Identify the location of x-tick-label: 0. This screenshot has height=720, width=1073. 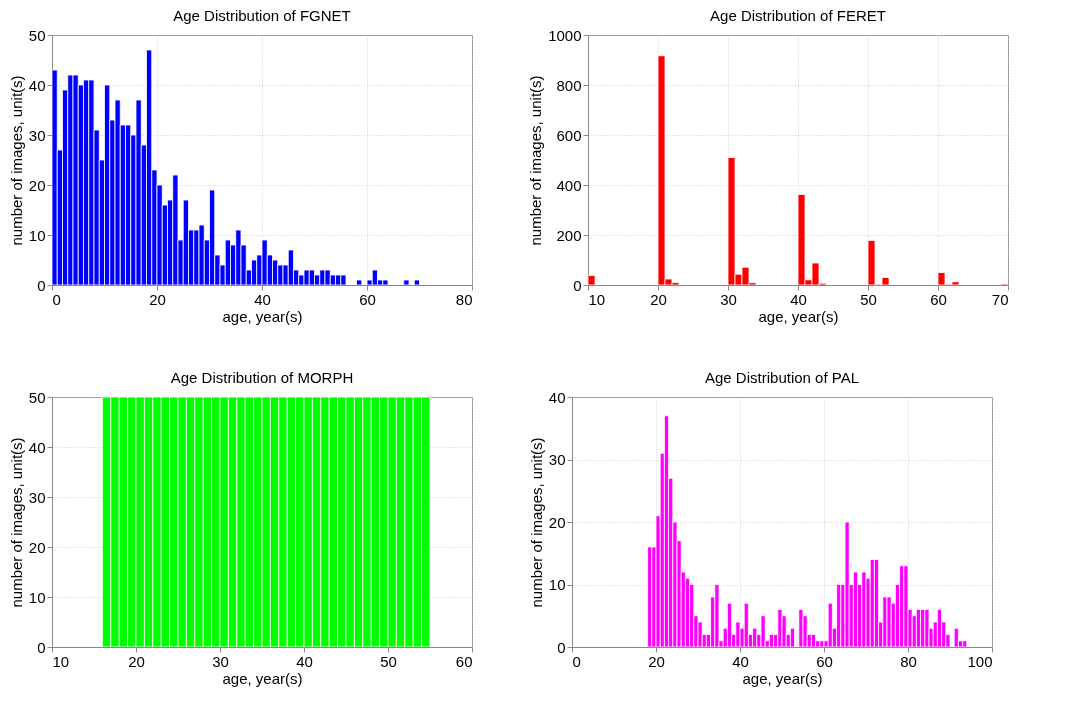
(56, 299).